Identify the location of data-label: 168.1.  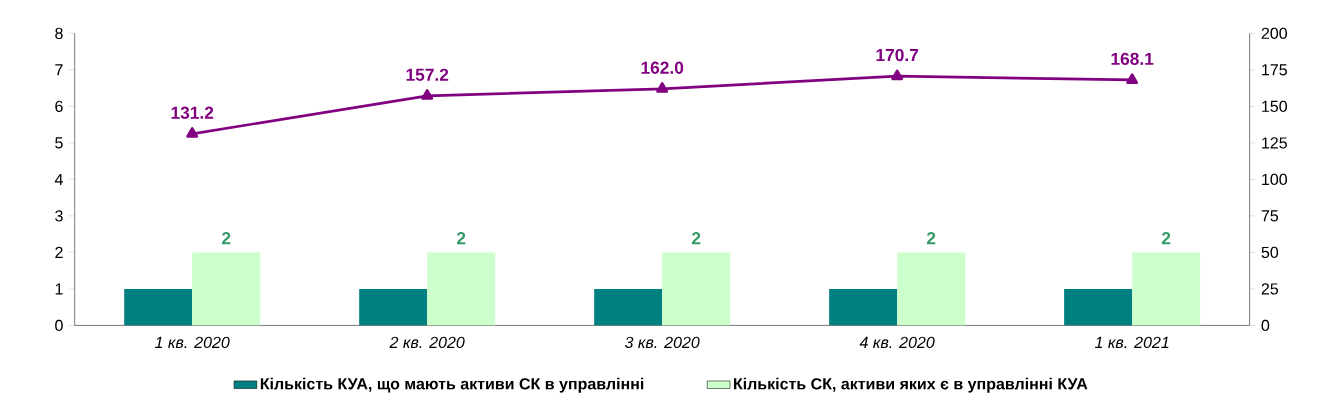
(1132, 58).